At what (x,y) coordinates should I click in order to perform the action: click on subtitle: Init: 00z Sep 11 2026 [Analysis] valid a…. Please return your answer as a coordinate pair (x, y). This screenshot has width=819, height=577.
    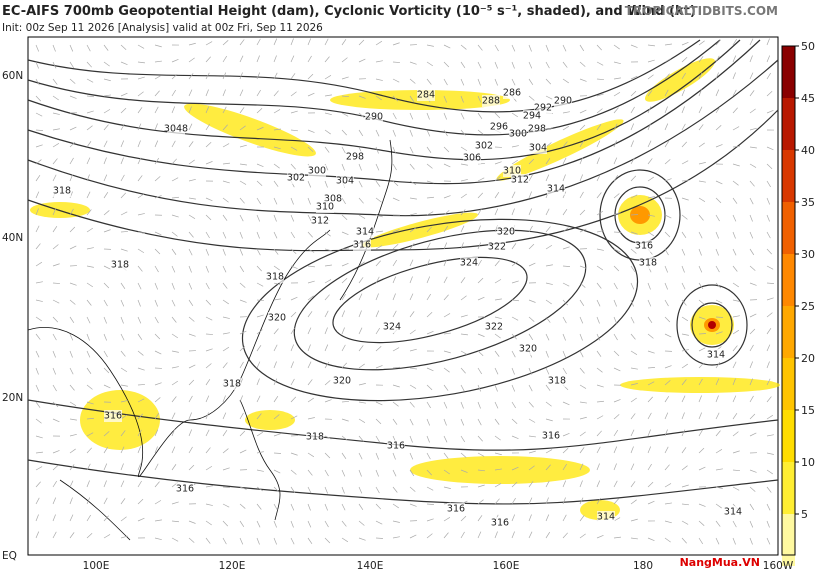
    Looking at the image, I should click on (162, 28).